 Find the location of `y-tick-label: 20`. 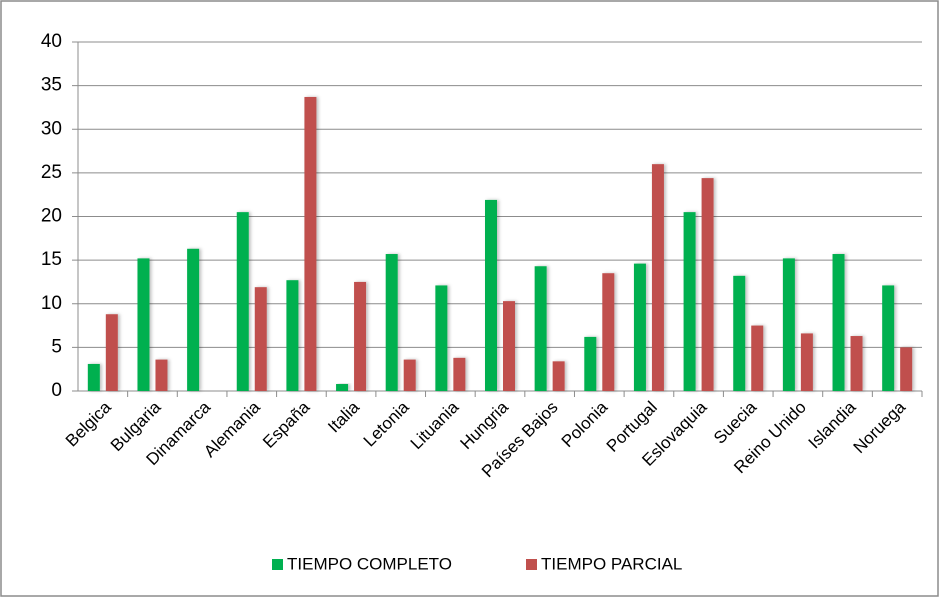

y-tick-label: 20 is located at coordinates (51, 216).